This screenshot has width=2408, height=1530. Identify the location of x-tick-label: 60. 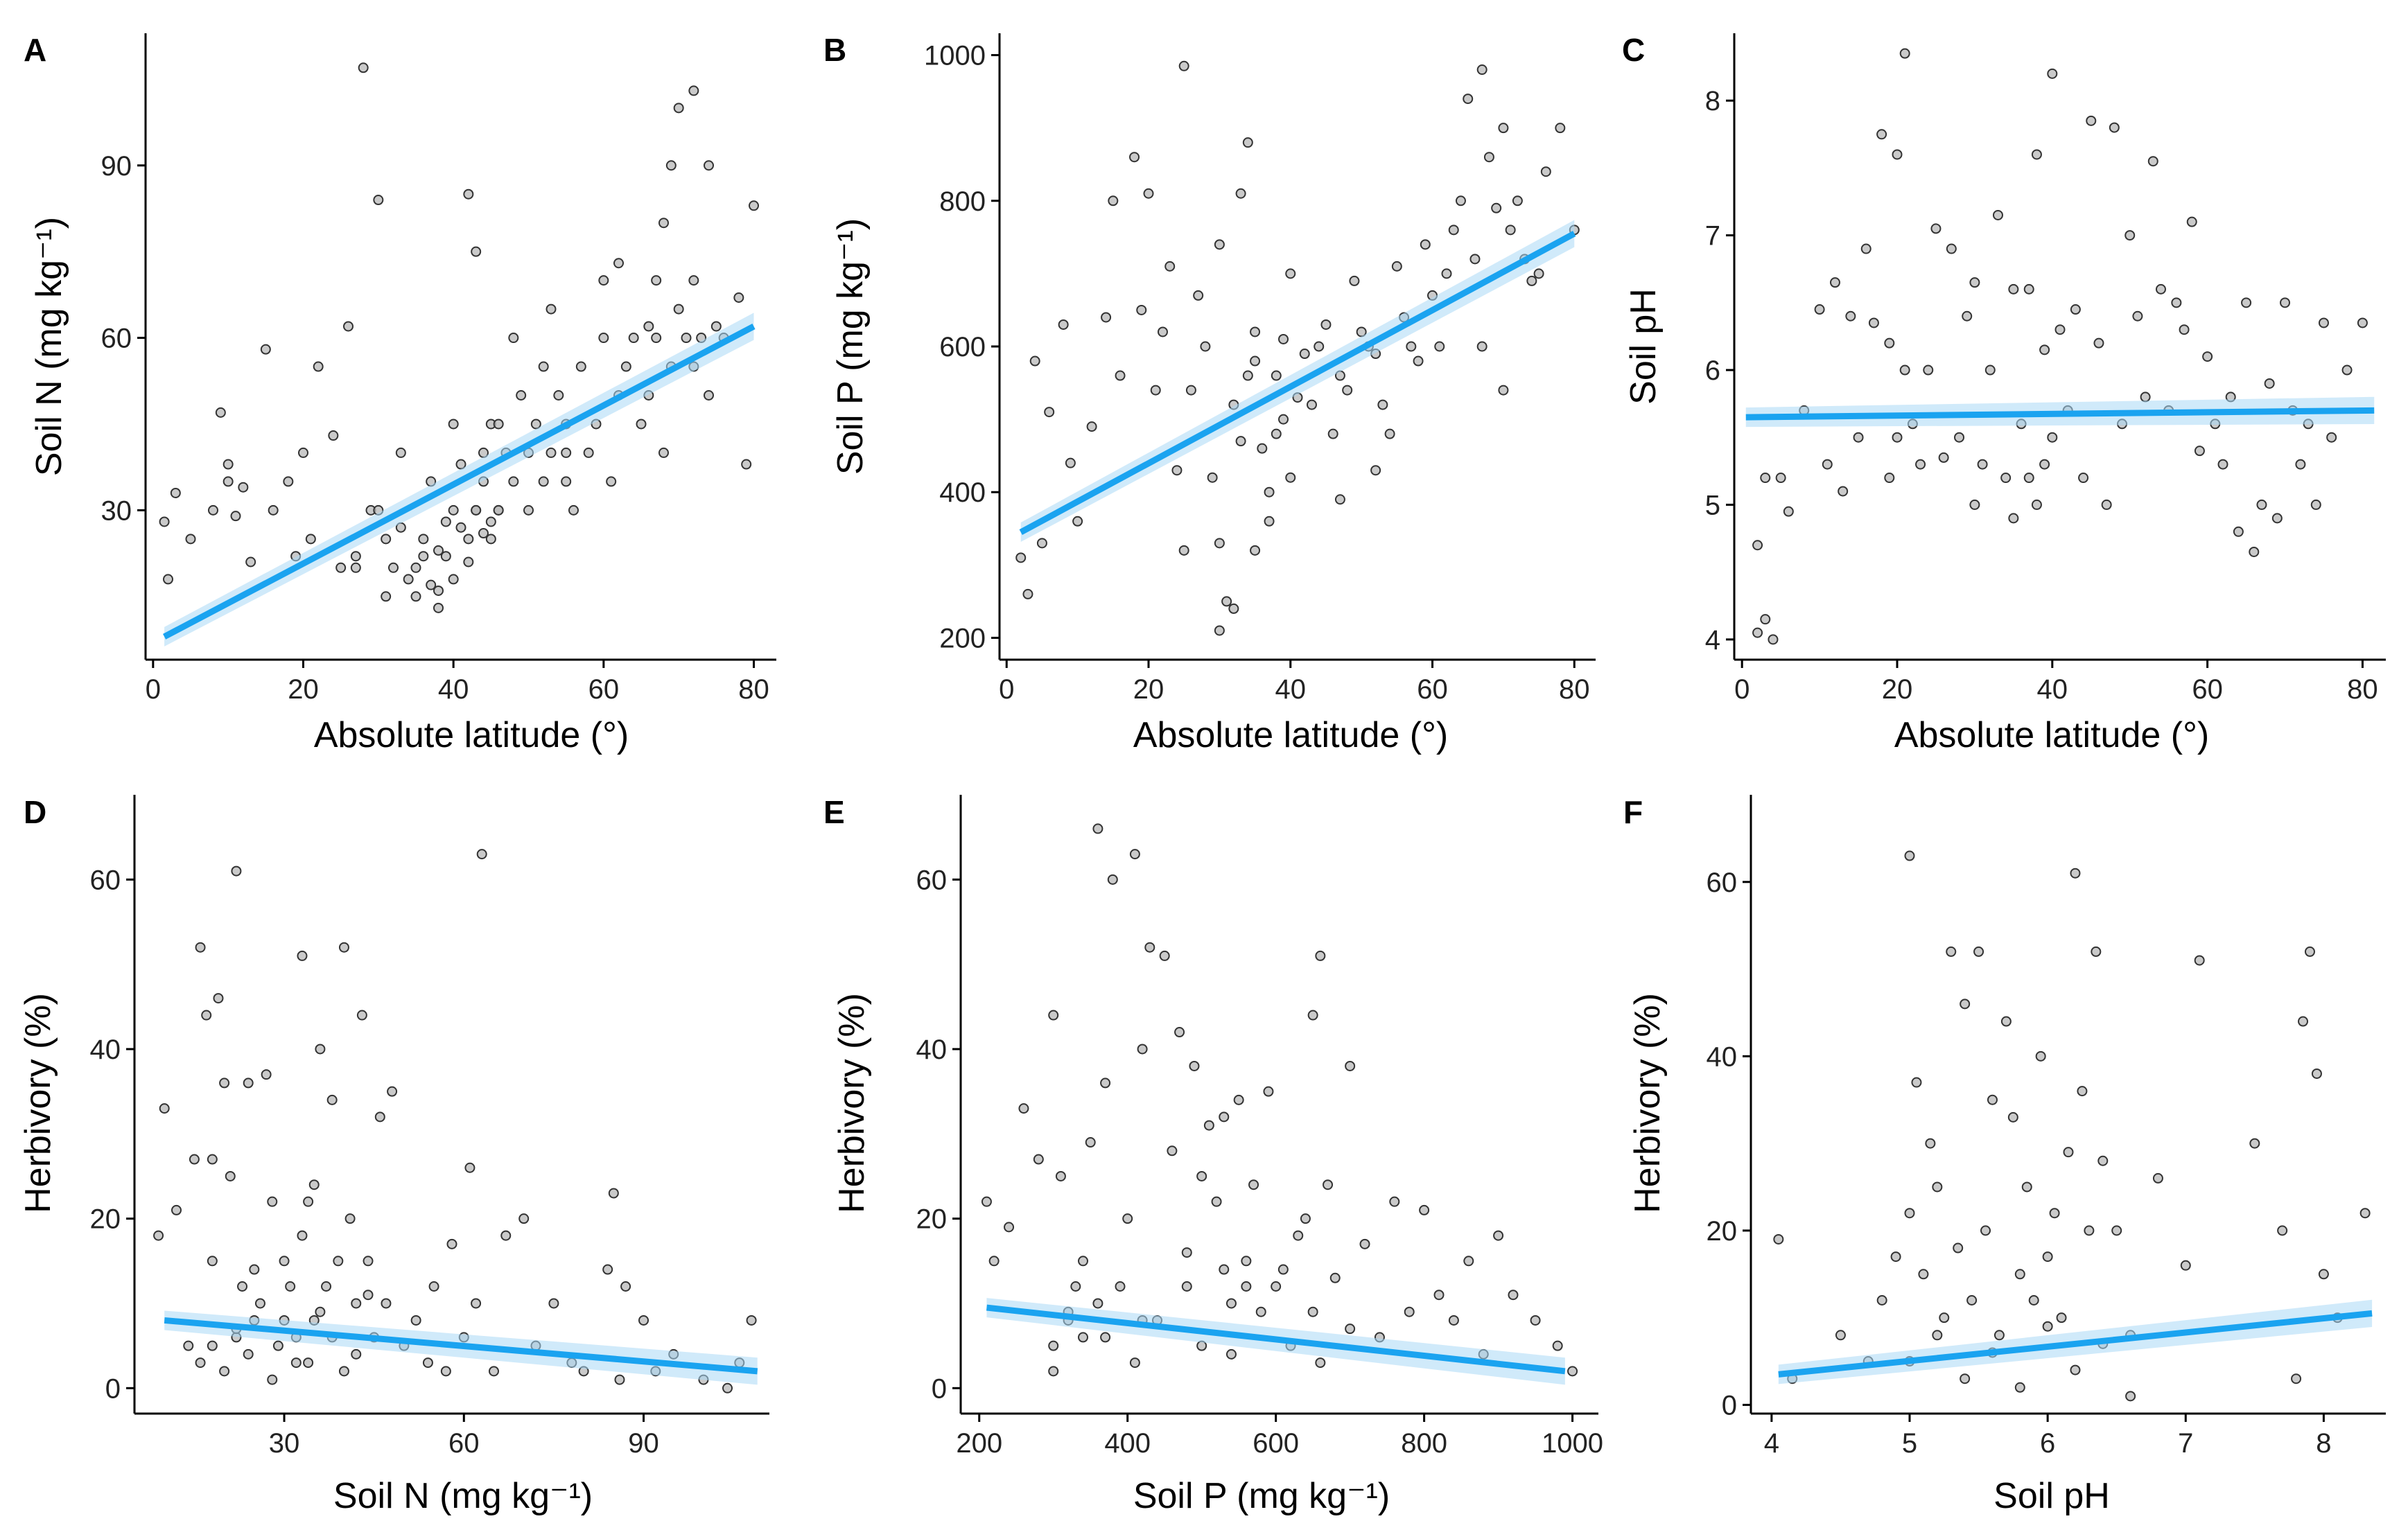
(464, 1443).